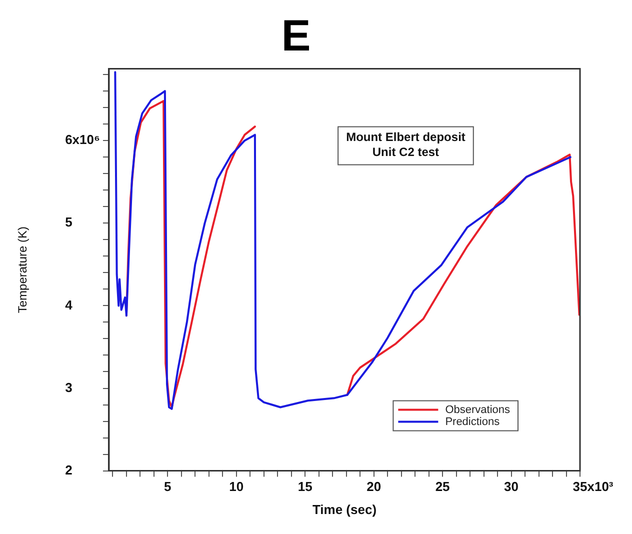 The width and height of the screenshot is (632, 534). I want to click on text: x10³, so click(600, 486).